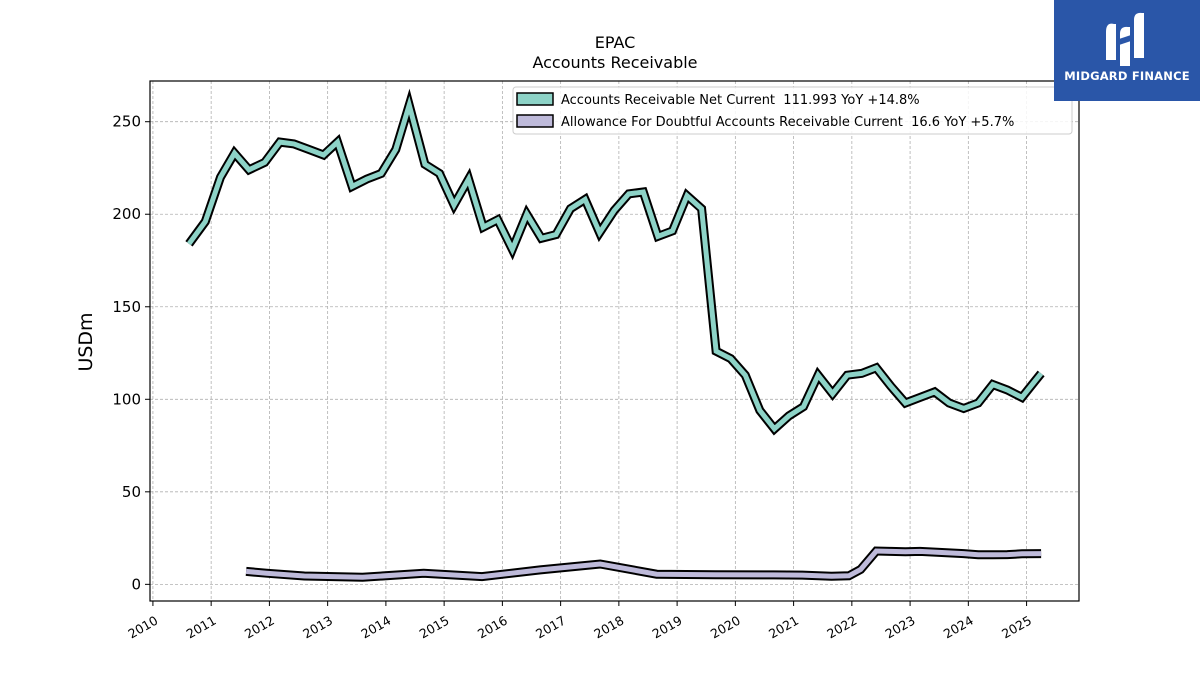 The width and height of the screenshot is (1200, 675). What do you see at coordinates (958, 627) in the screenshot?
I see `x-tick-label: 2024` at bounding box center [958, 627].